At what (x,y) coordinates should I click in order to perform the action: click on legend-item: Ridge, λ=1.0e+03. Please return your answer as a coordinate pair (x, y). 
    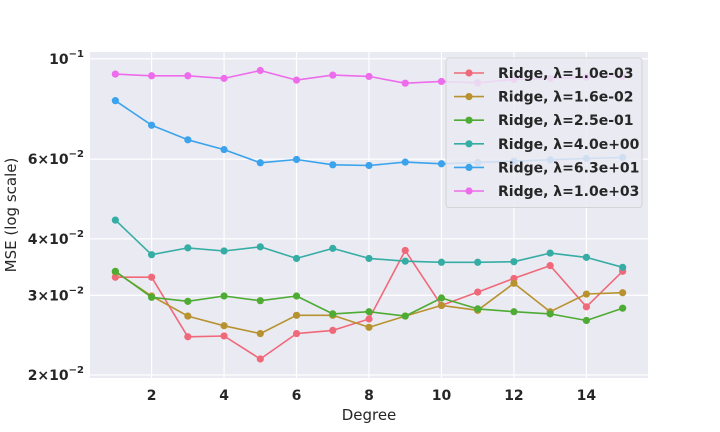
    Looking at the image, I should click on (546, 192).